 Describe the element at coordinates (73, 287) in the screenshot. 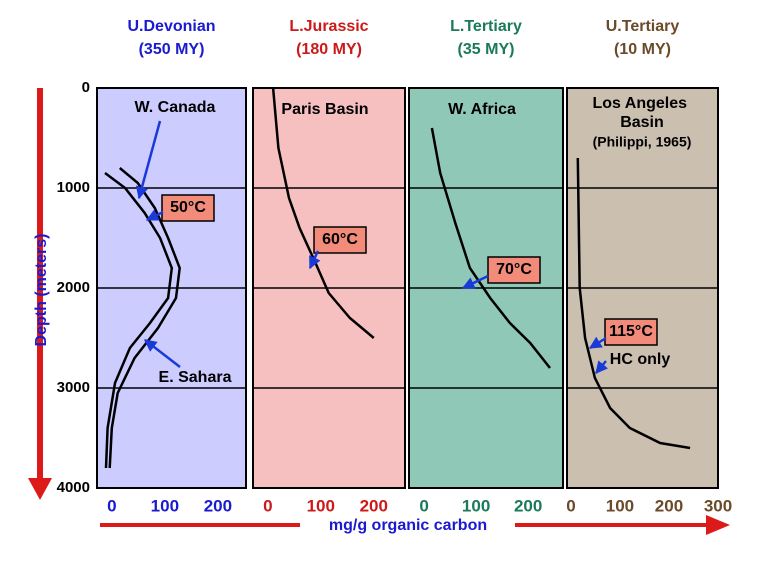

I see `y-tick-label: 2000` at that location.